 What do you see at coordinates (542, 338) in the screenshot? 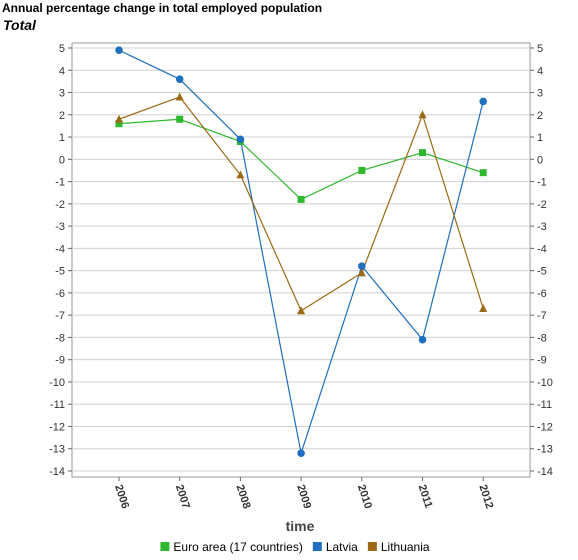
I see `y-tick-label-right: -8` at bounding box center [542, 338].